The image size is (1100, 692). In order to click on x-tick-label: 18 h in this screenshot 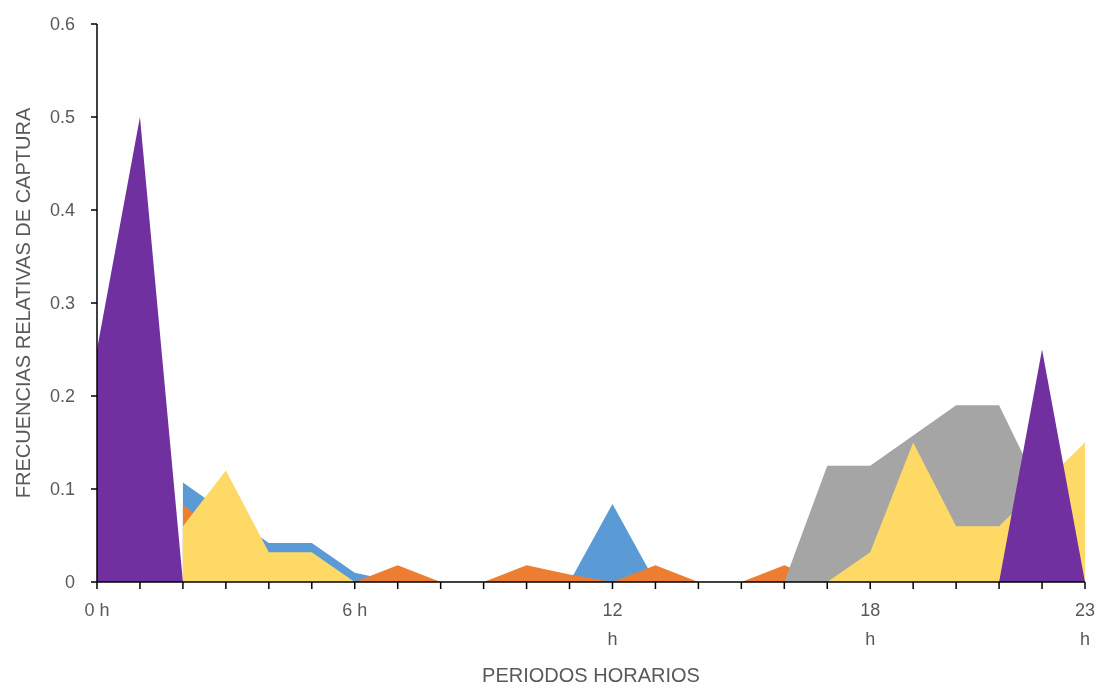, I will do `click(870, 624)`.